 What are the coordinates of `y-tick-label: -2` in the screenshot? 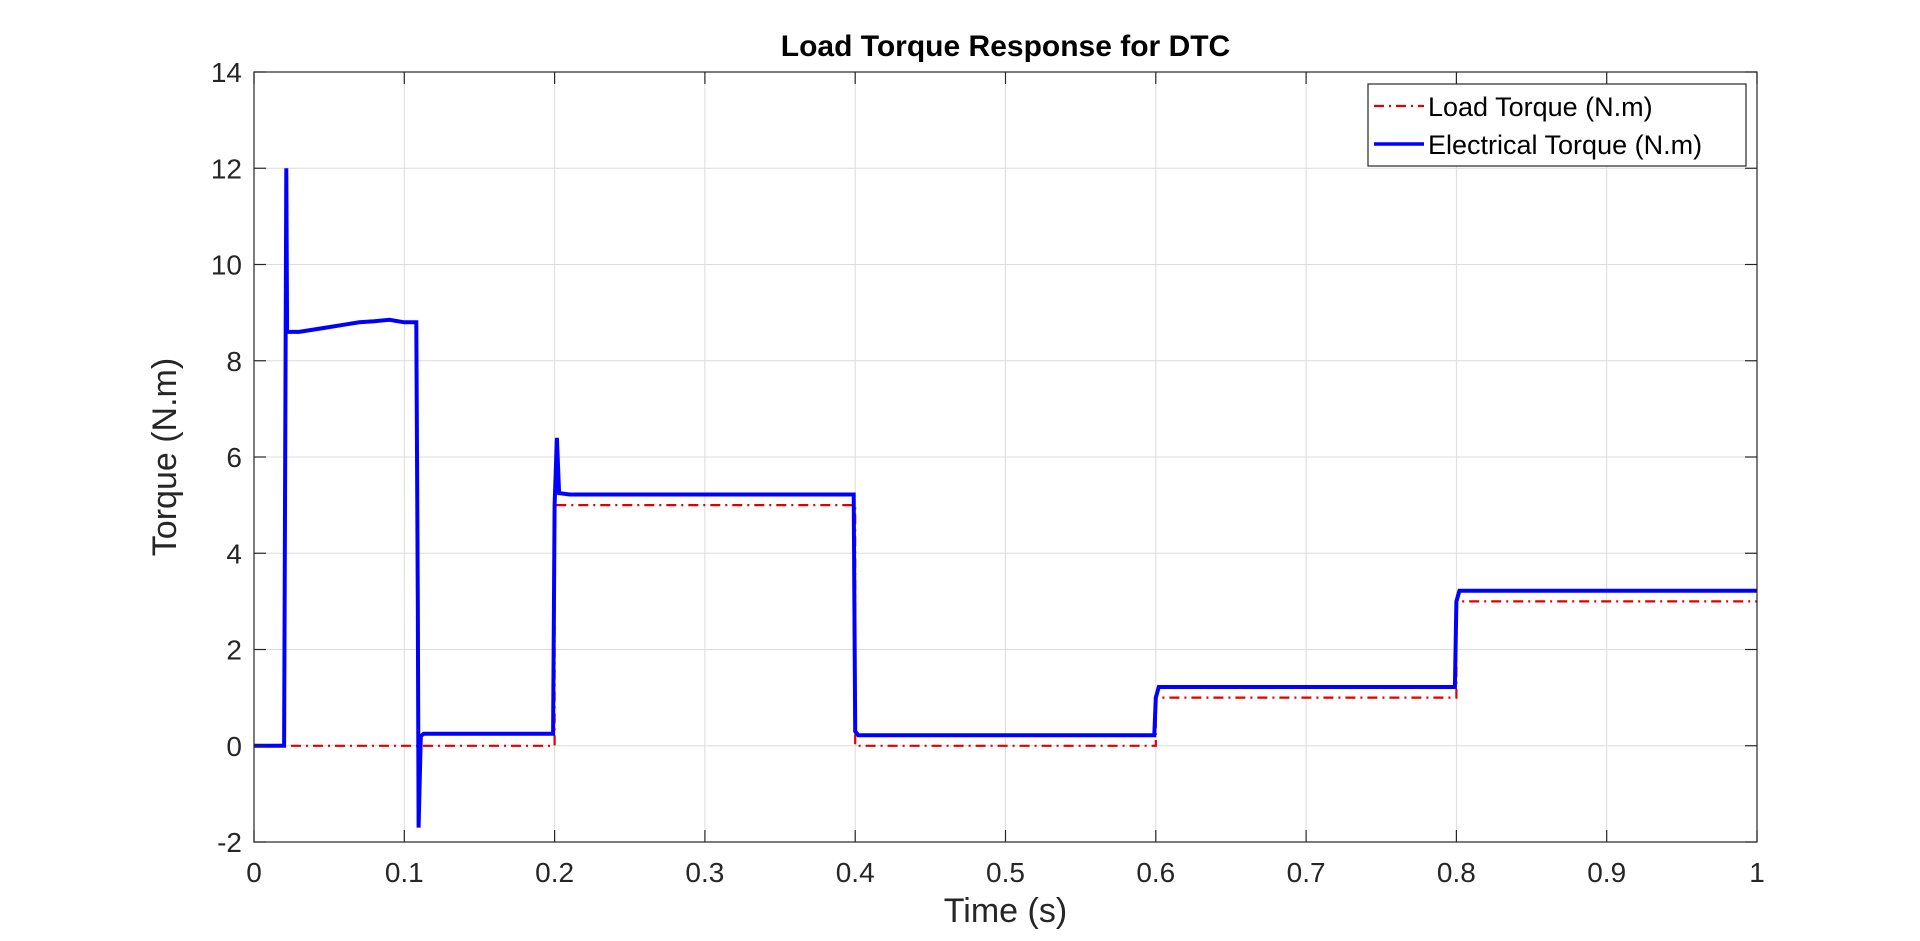 It's located at (229, 842).